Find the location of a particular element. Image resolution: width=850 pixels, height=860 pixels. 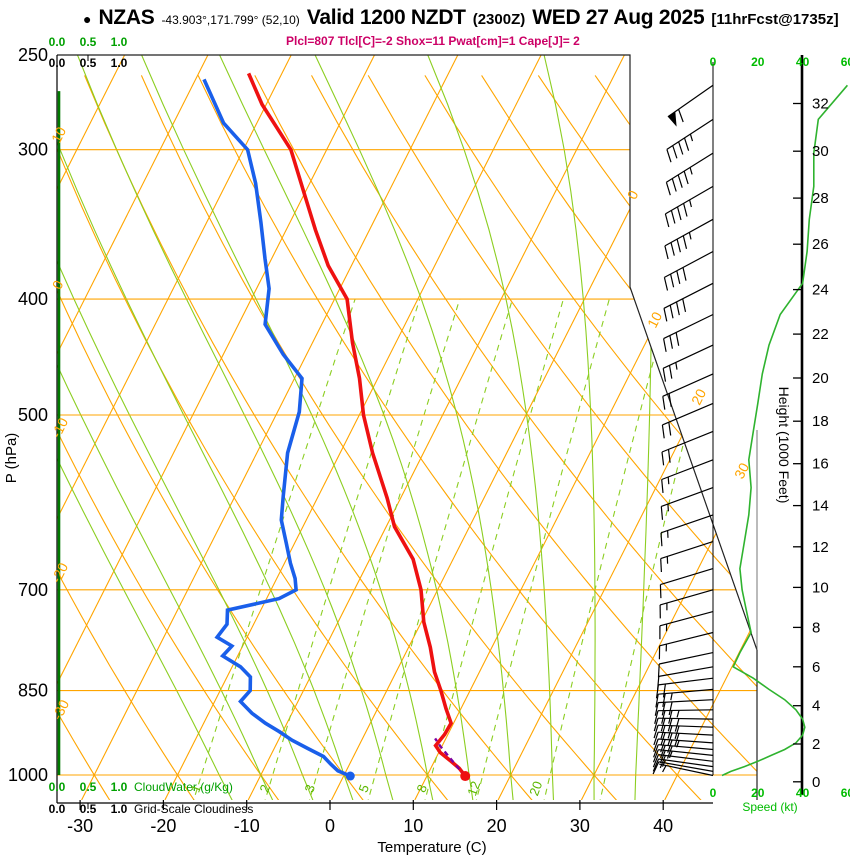

speed-tick-label: 0 is located at coordinates (713, 793).